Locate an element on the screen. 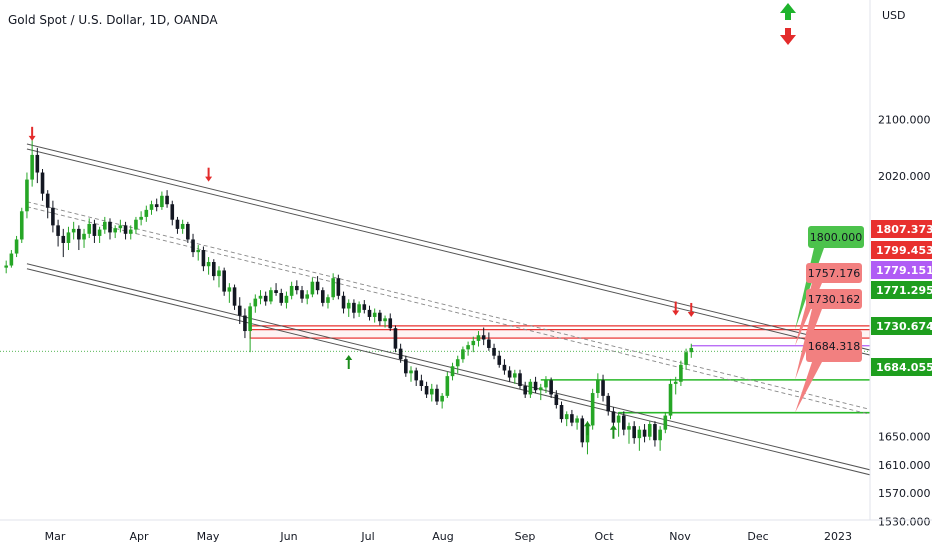 The width and height of the screenshot is (932, 550). resistance-zone is located at coordinates (559, 334).